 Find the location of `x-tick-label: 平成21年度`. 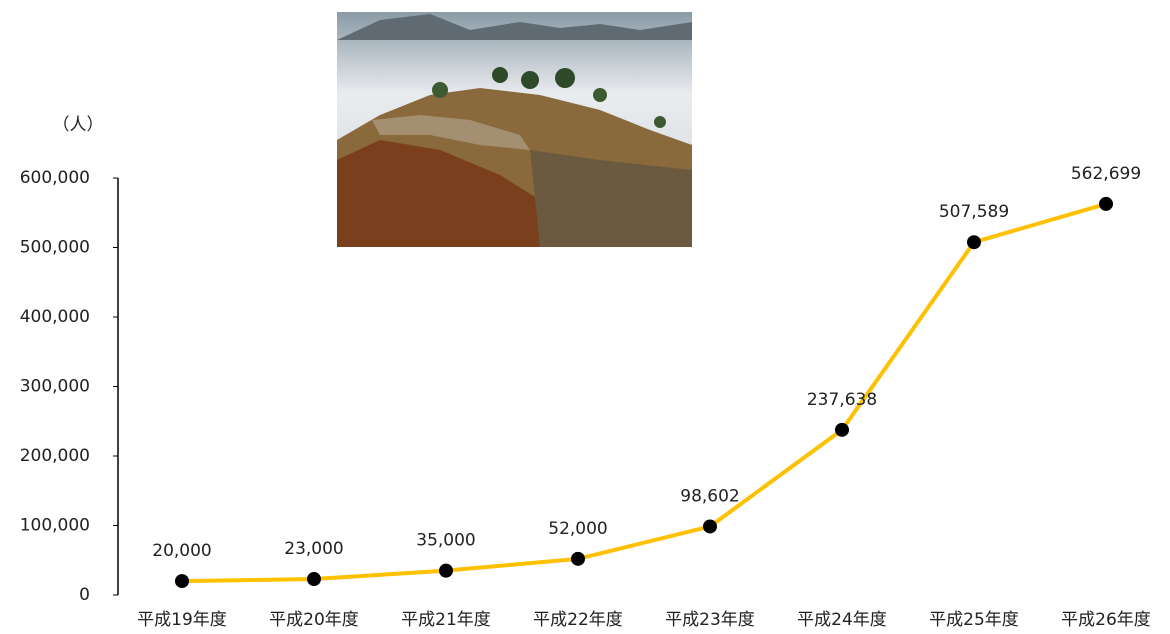

x-tick-label: 平成21年度 is located at coordinates (446, 620).